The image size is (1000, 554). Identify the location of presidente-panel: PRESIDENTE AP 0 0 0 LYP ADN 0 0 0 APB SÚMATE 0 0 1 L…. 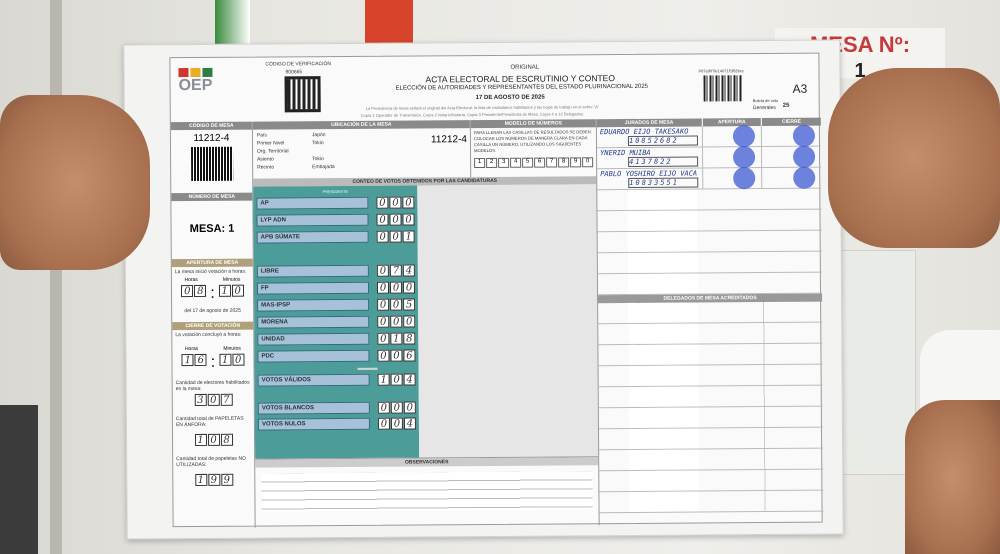
(336, 322).